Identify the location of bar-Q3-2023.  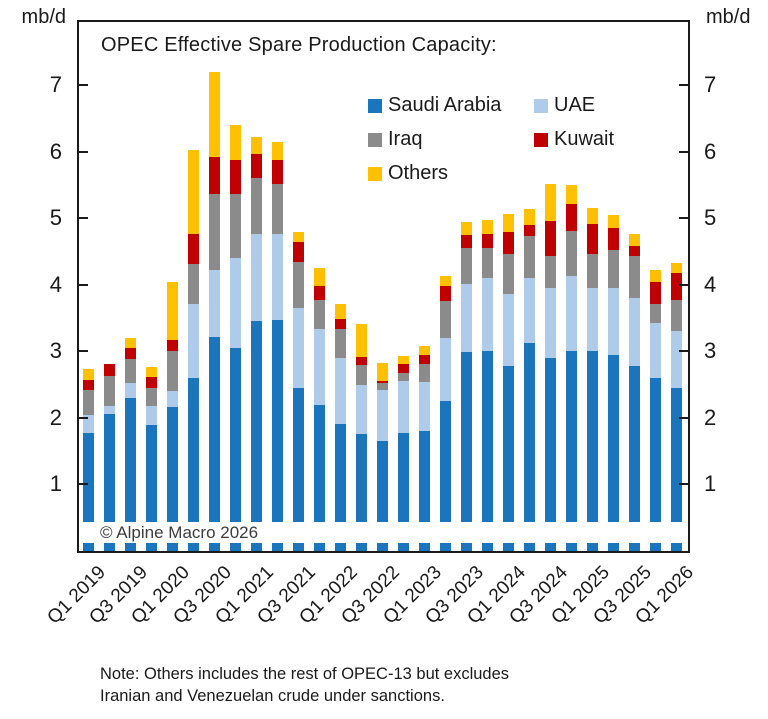
(466, 386).